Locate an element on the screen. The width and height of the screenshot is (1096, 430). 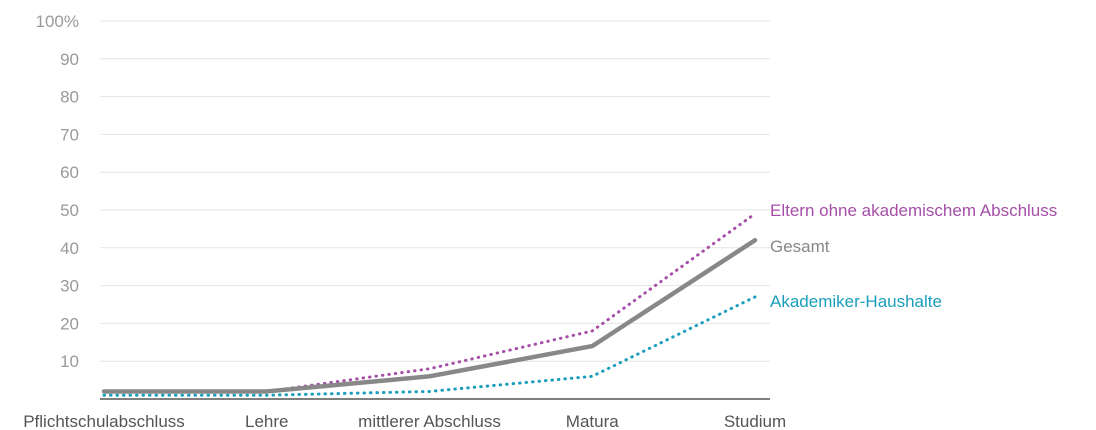
x-tick-label: mittlerer Abschluss is located at coordinates (429, 421).